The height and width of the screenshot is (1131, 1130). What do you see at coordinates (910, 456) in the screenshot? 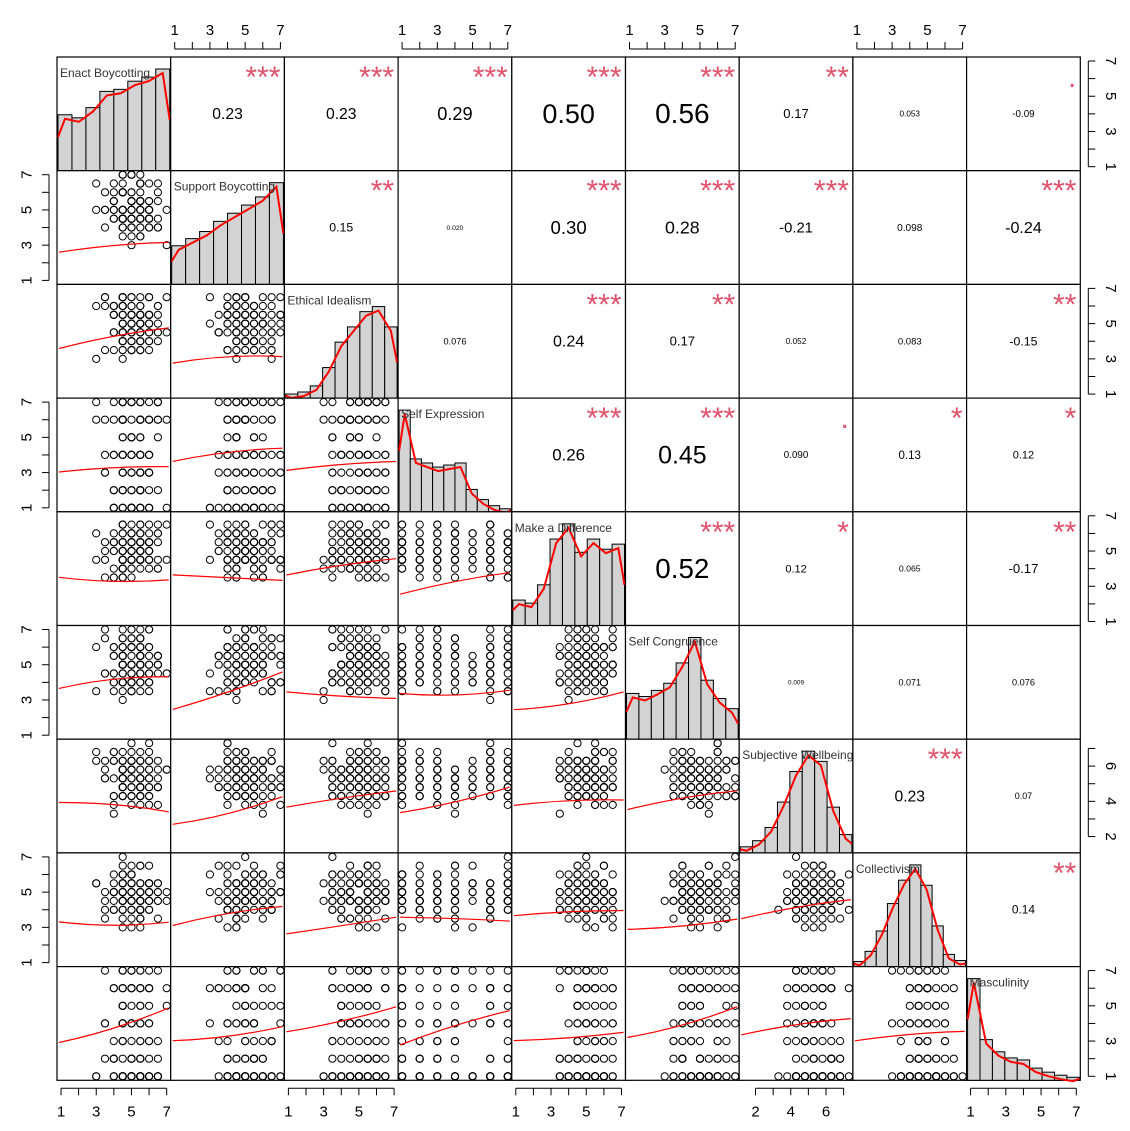
I see `correlation-value: 0.13` at bounding box center [910, 456].